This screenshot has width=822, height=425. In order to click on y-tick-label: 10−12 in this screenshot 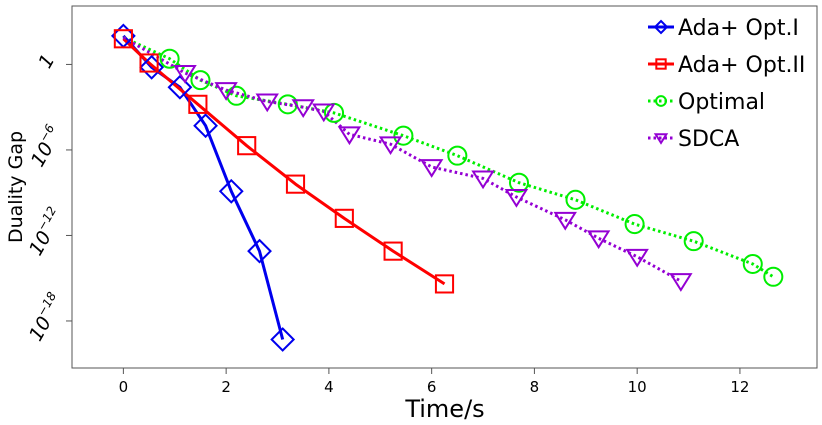, I will do `click(45, 231)`.